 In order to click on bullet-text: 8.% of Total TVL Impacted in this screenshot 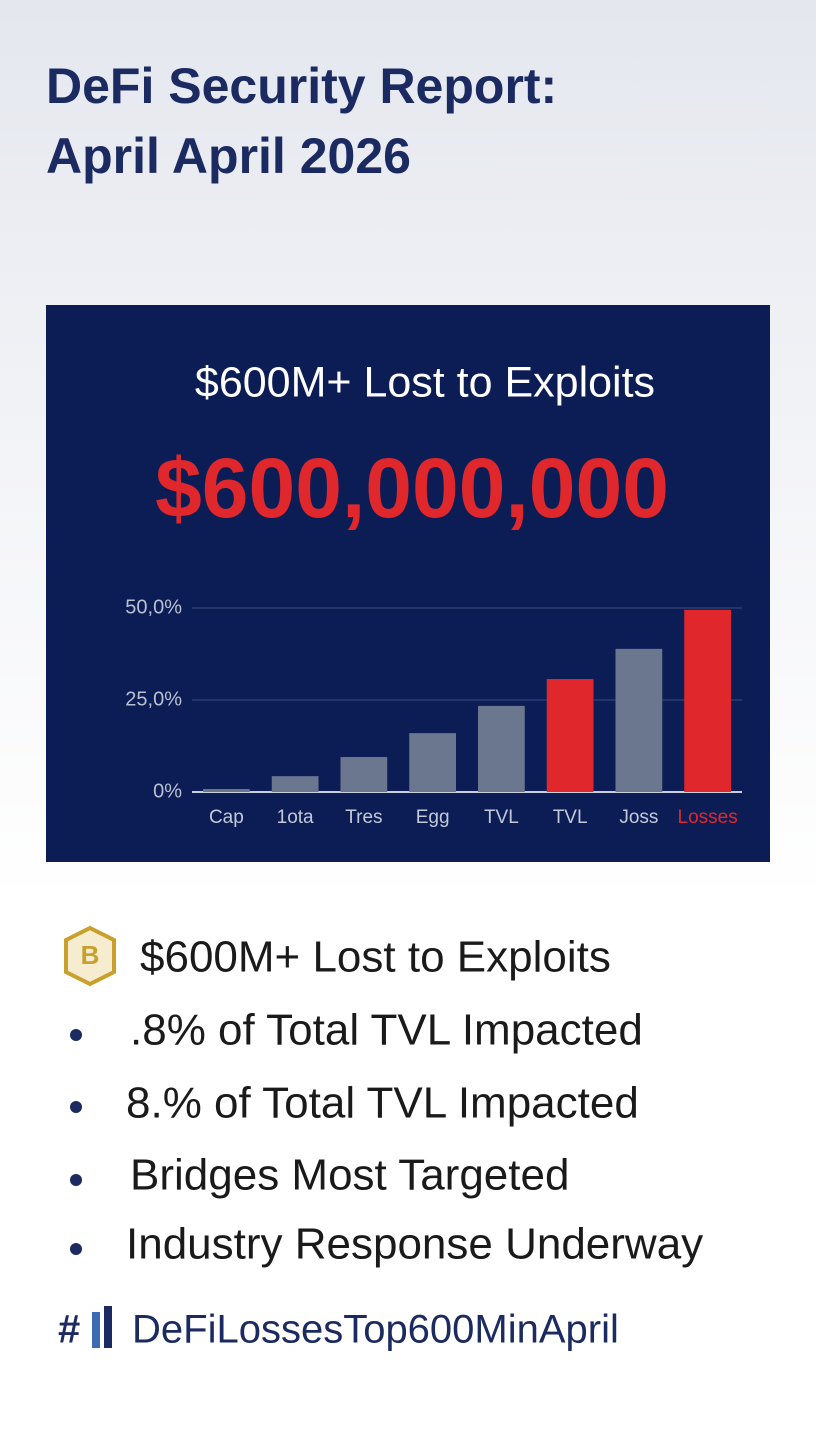, I will do `click(382, 1103)`.